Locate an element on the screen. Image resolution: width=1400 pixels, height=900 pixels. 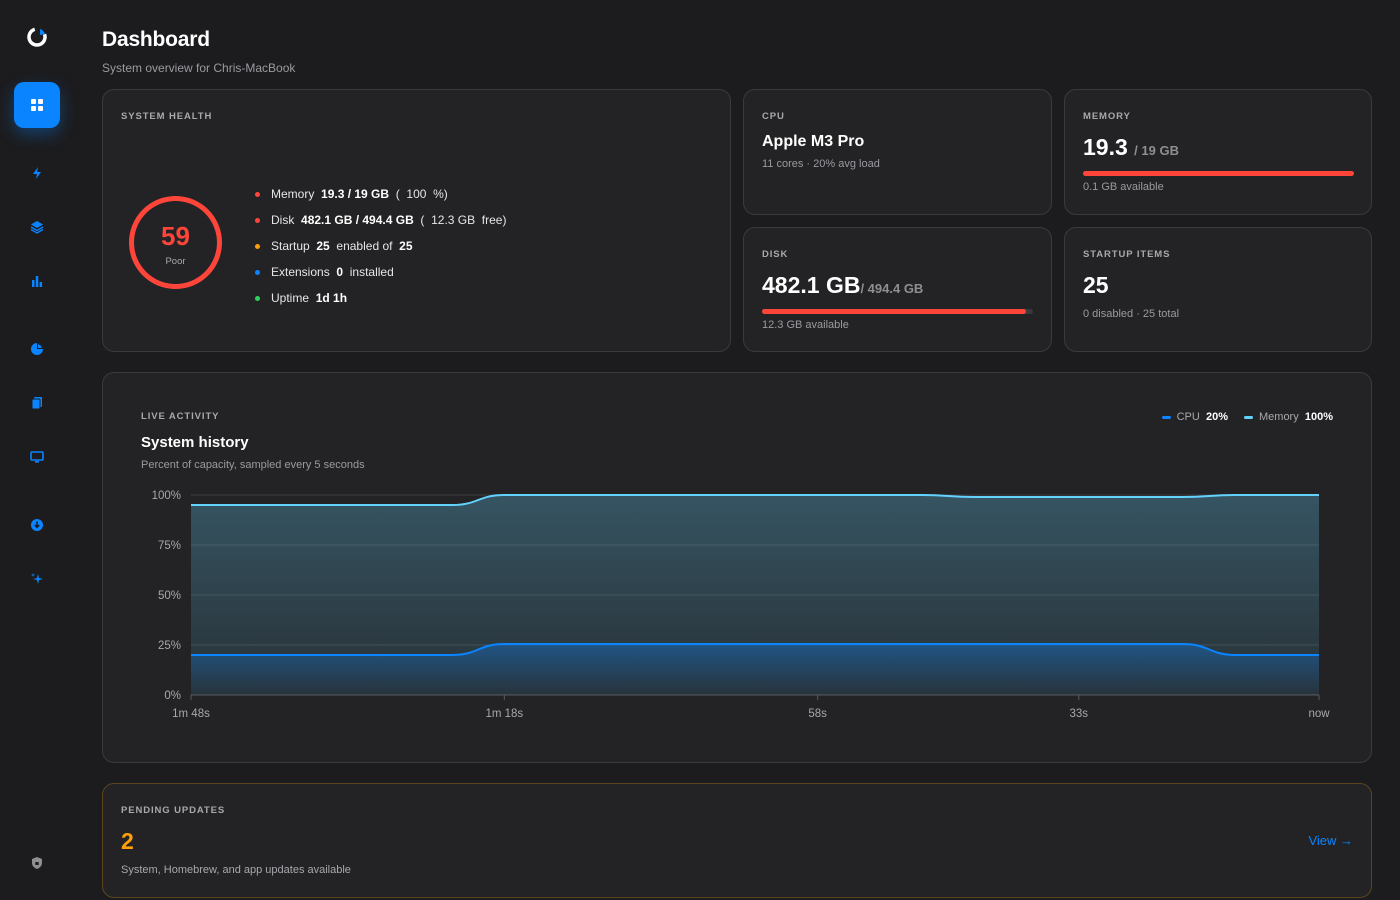
card-label: STARTUP ITEMS is located at coordinates (1127, 254).